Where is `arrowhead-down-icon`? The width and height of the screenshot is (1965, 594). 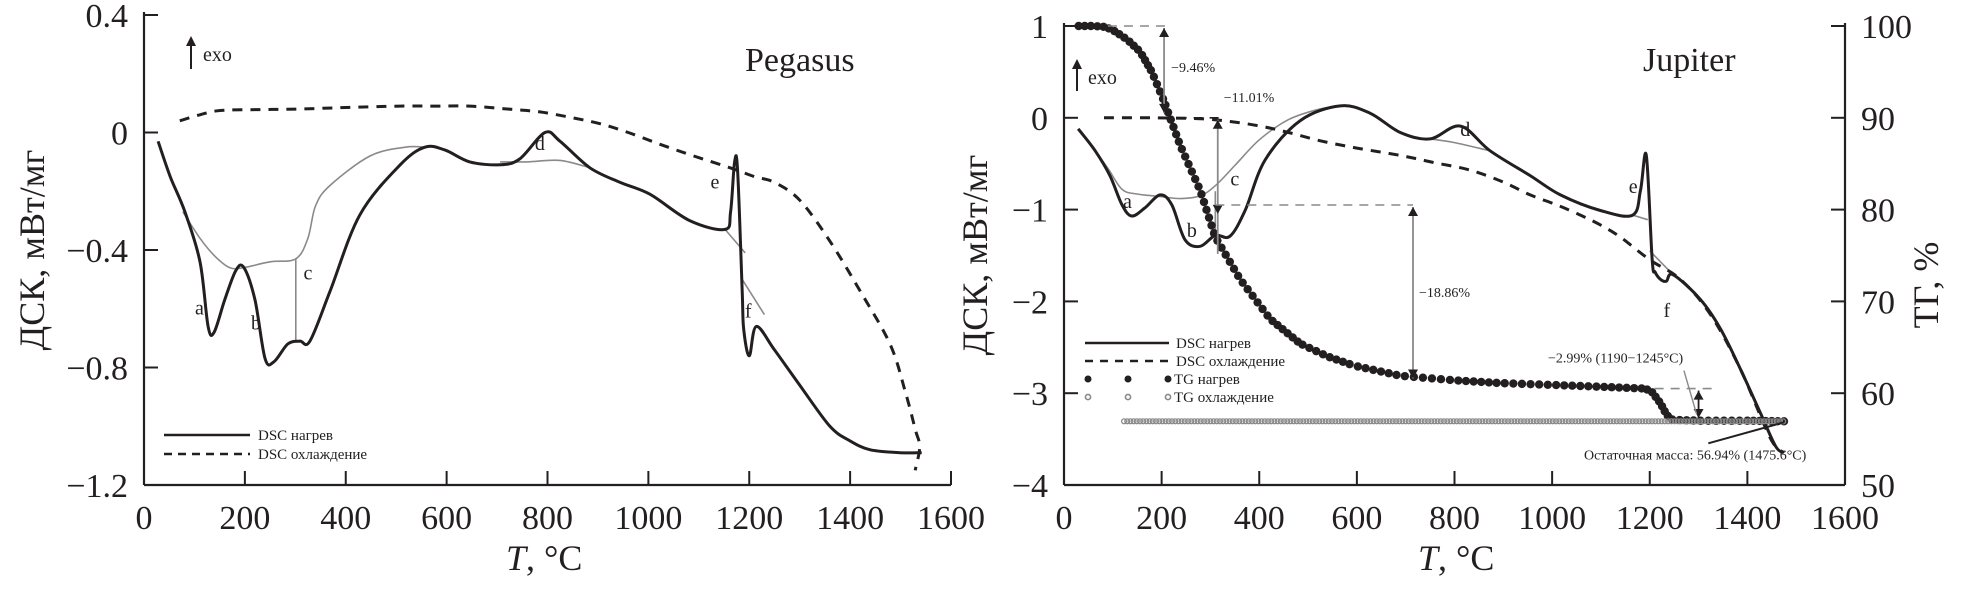
arrowhead-down-icon is located at coordinates (1217, 209).